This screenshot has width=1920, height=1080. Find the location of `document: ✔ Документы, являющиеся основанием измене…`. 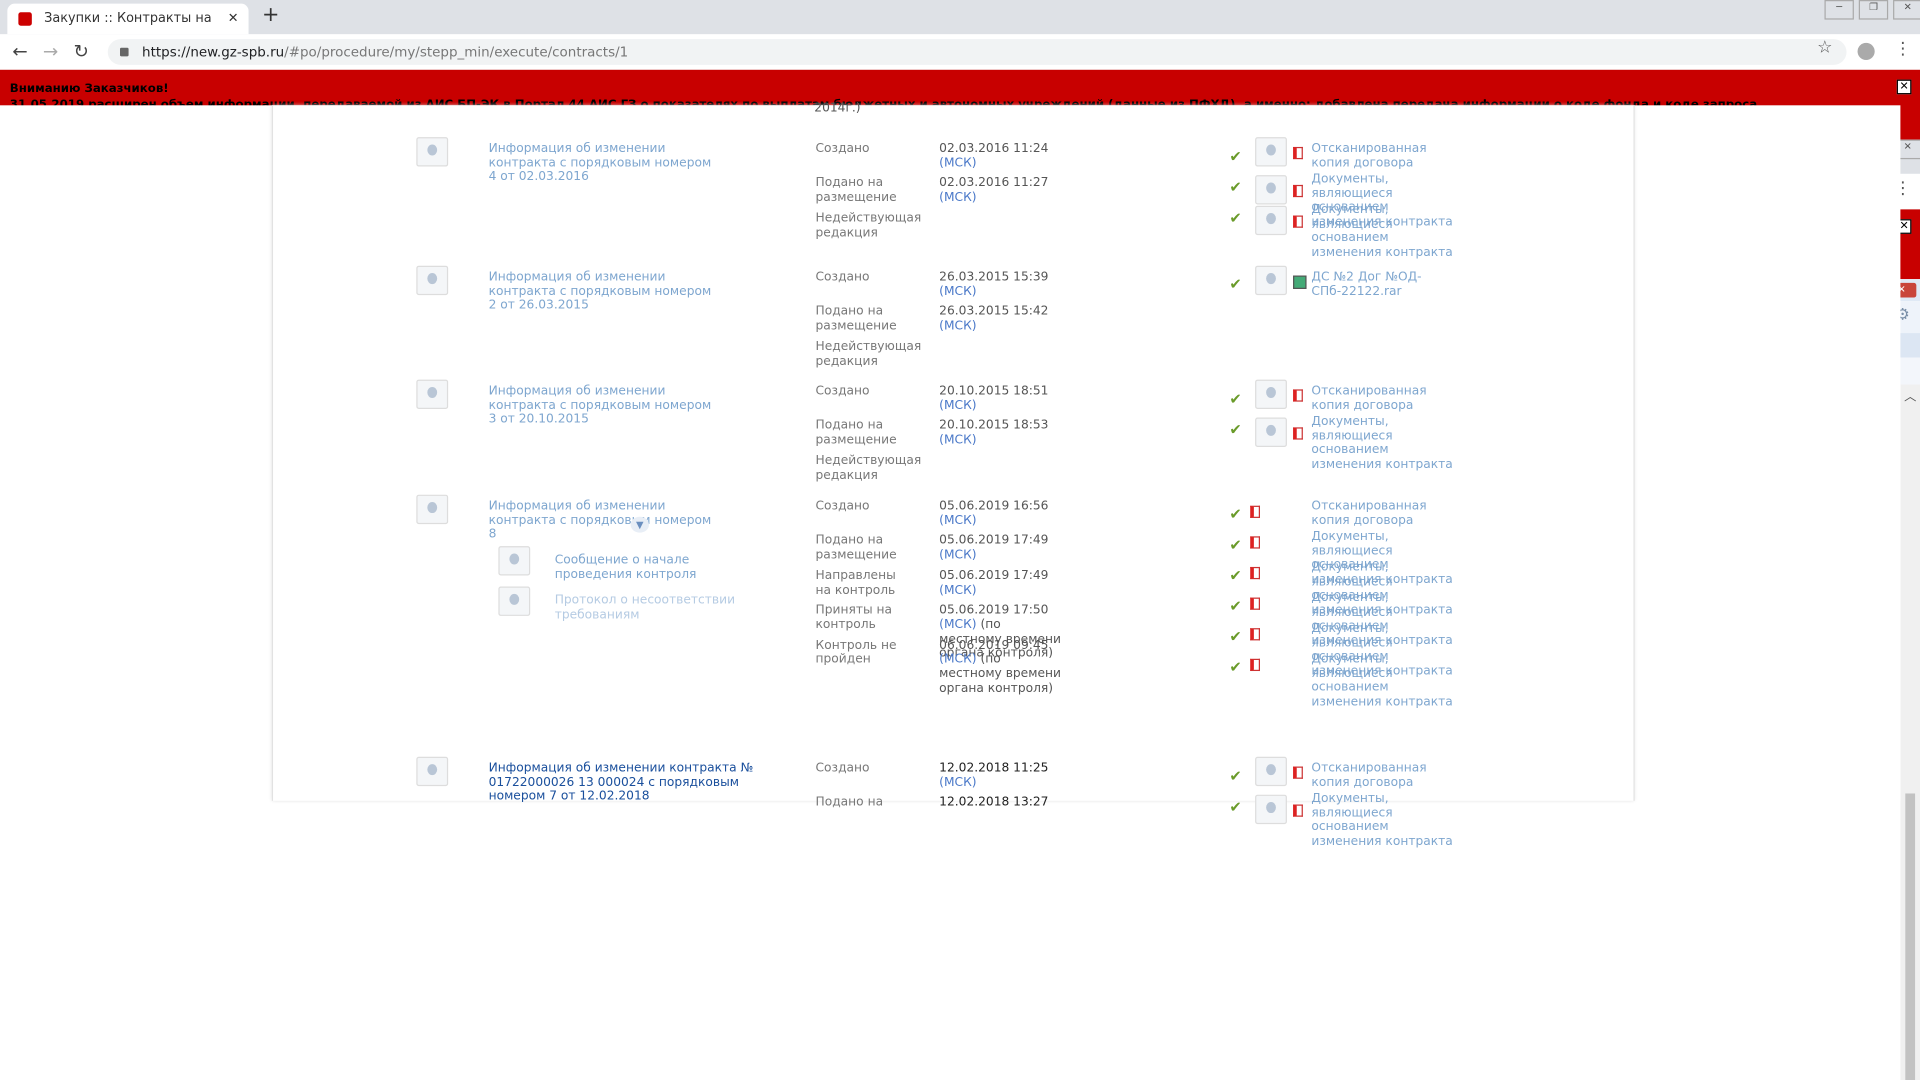

document: ✔ Документы, являющиеся основанием измене… is located at coordinates (1351, 681).